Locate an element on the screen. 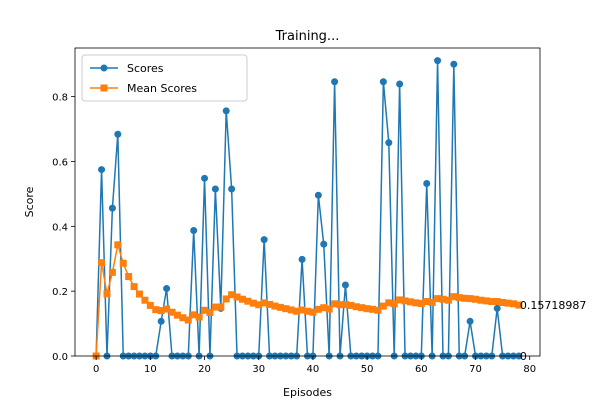 This screenshot has width=600, height=400. legend: Scores Mean Scores is located at coordinates (164, 78).